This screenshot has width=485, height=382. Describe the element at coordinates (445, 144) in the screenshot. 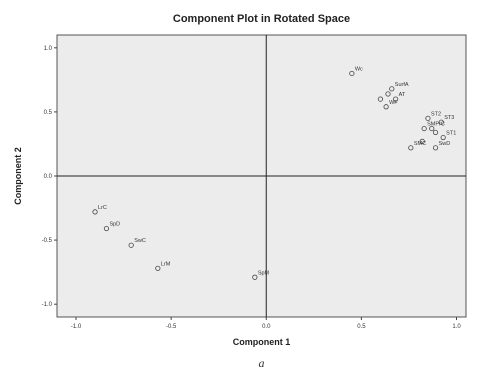

I see `data-point-label: SwD` at that location.